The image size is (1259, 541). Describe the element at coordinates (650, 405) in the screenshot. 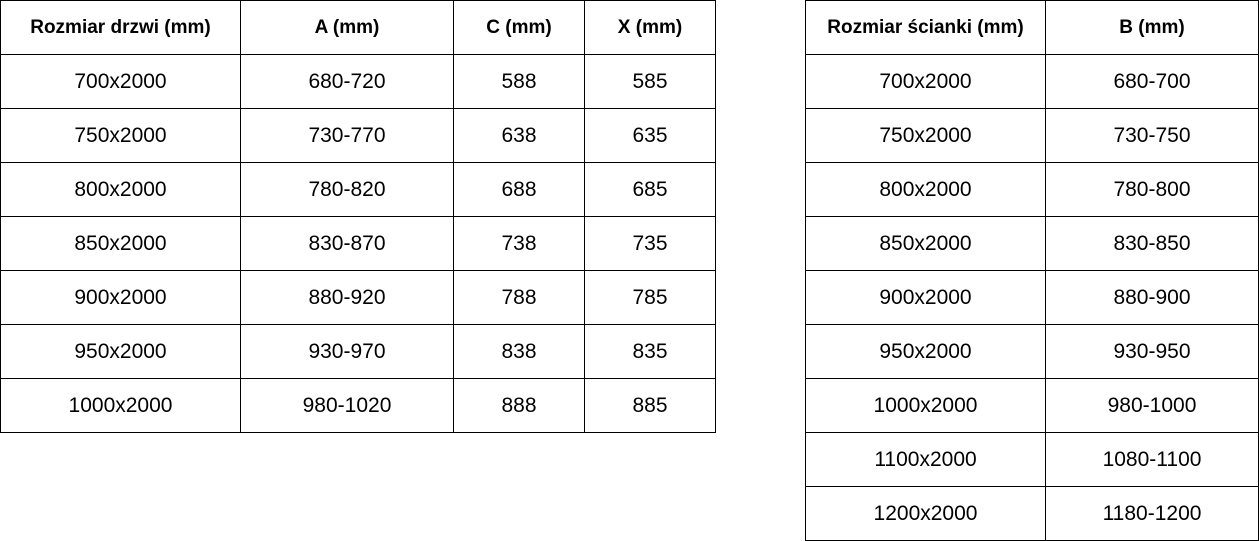

I see `table-cell: 885` at that location.